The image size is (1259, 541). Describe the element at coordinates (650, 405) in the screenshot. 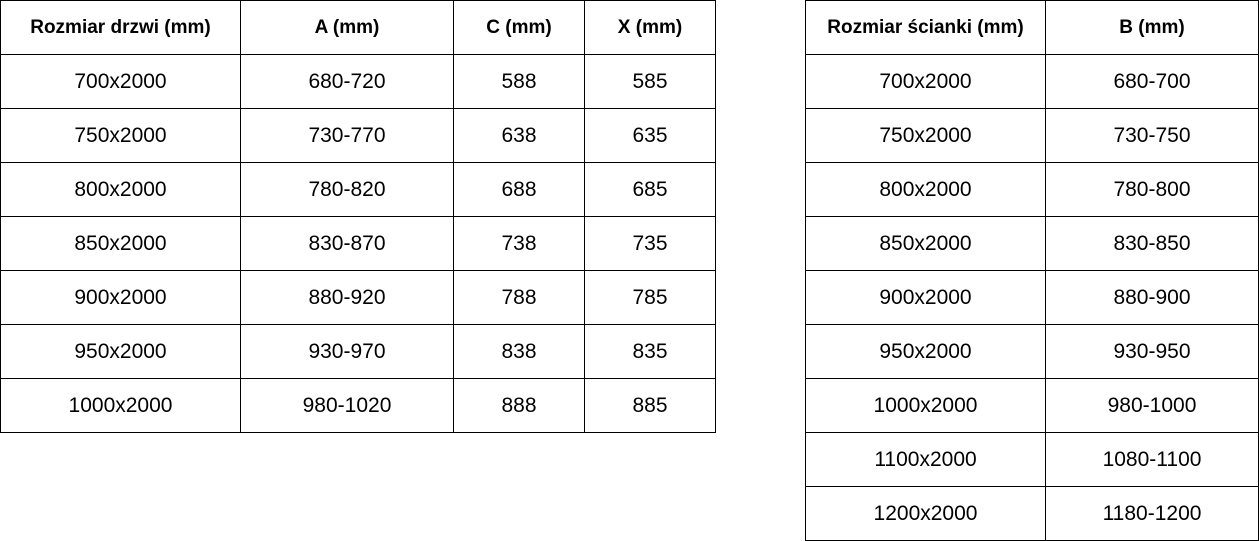

I see `table-cell: 885` at that location.